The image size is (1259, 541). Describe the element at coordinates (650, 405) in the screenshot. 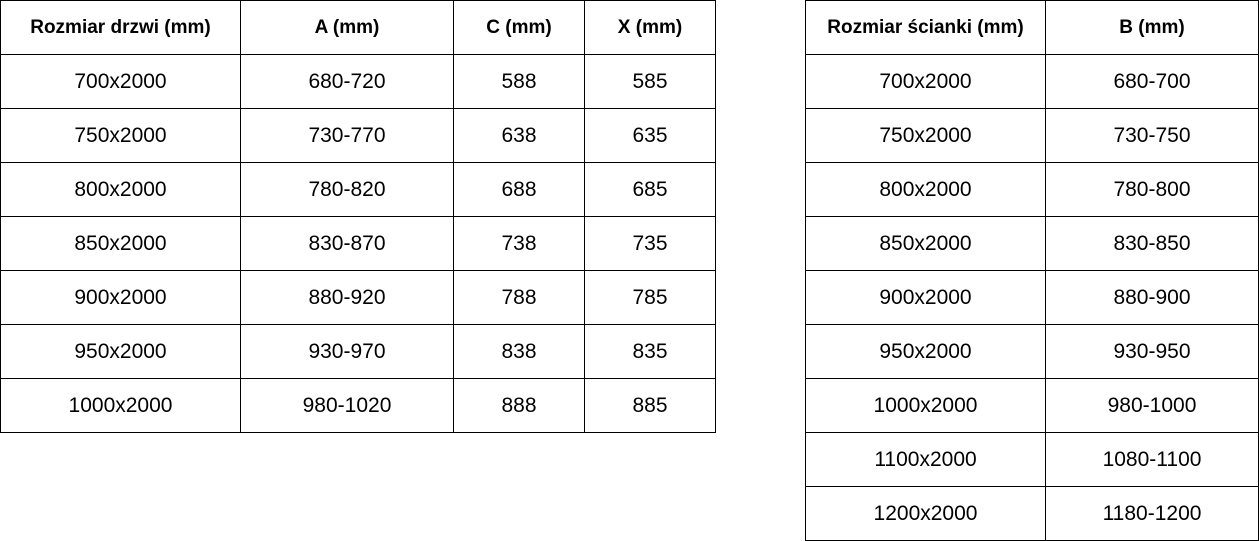

I see `table-cell: 885` at that location.